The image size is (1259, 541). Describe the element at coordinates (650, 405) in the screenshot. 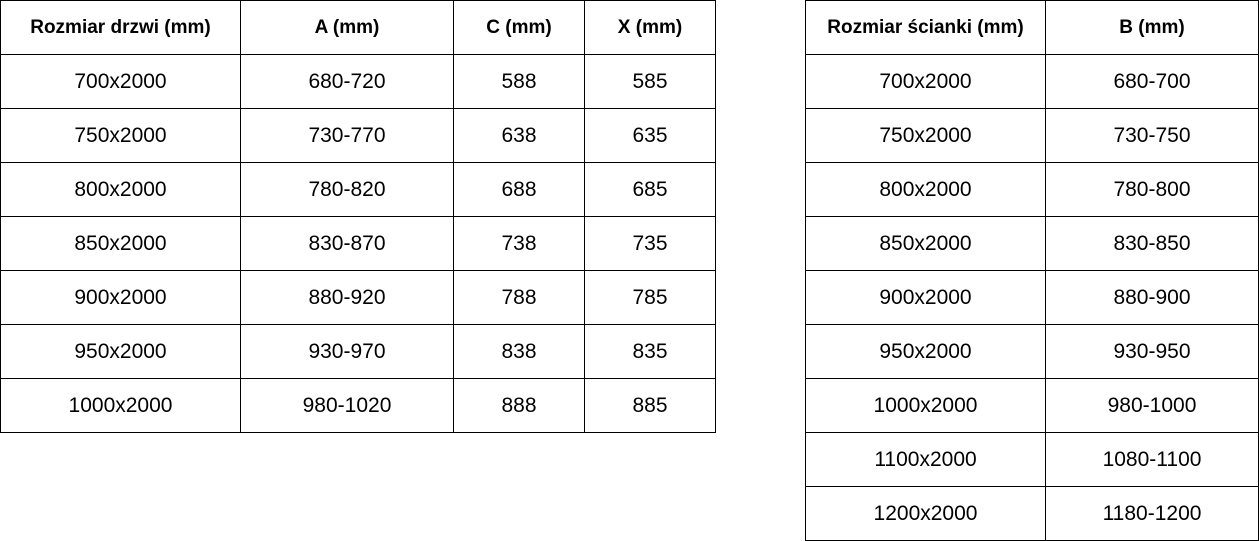

I see `table-cell: 885` at that location.